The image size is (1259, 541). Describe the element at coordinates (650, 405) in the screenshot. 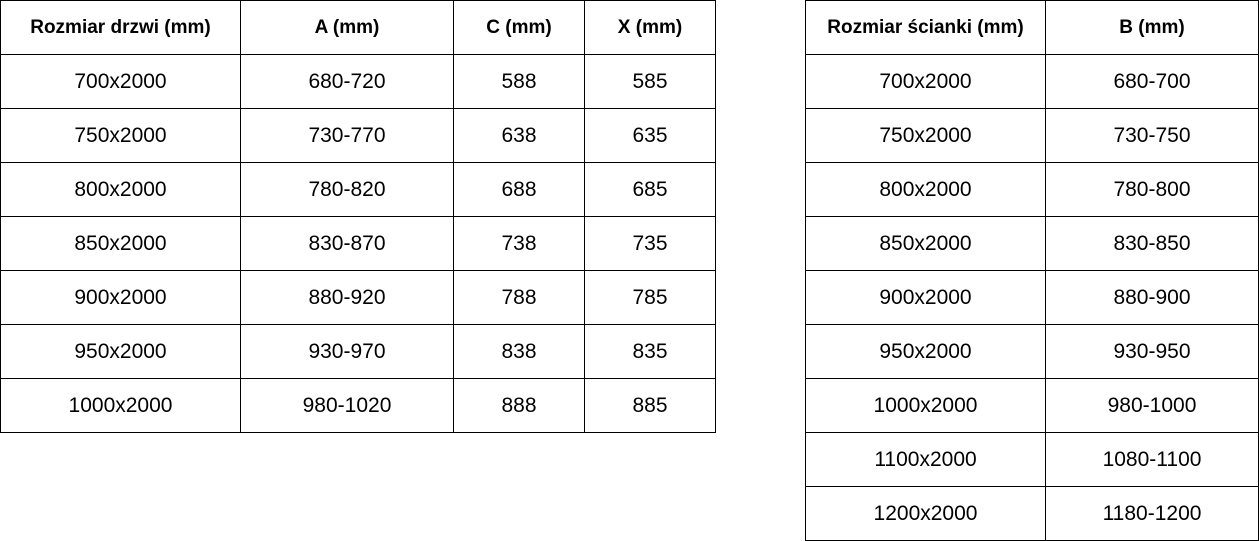

I see `table-cell: 885` at that location.